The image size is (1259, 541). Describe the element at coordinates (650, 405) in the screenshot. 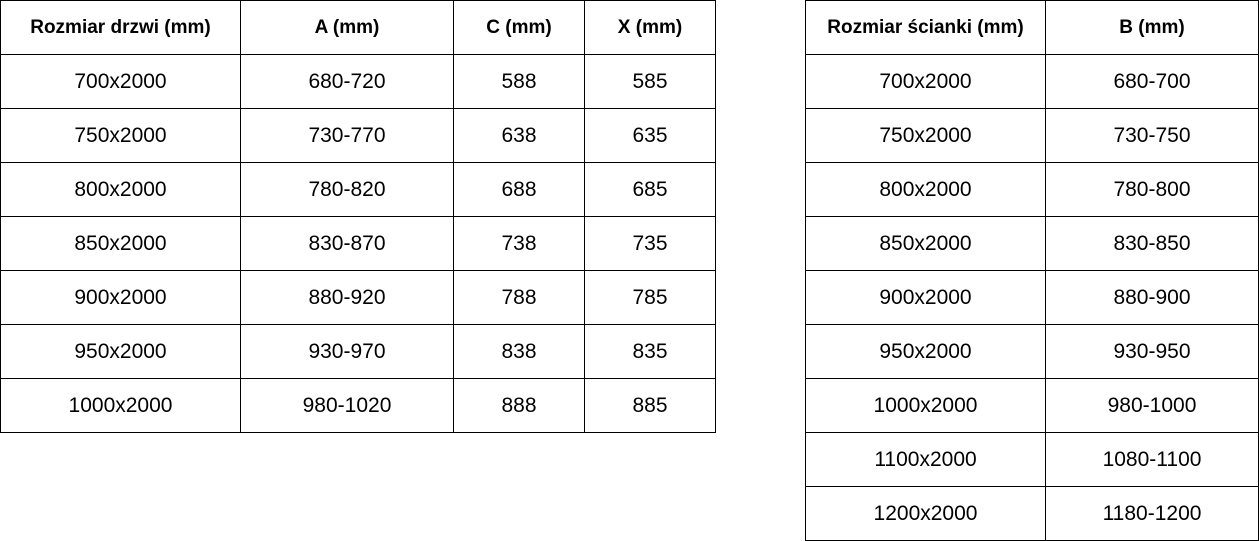

I see `table-cell: 885` at that location.